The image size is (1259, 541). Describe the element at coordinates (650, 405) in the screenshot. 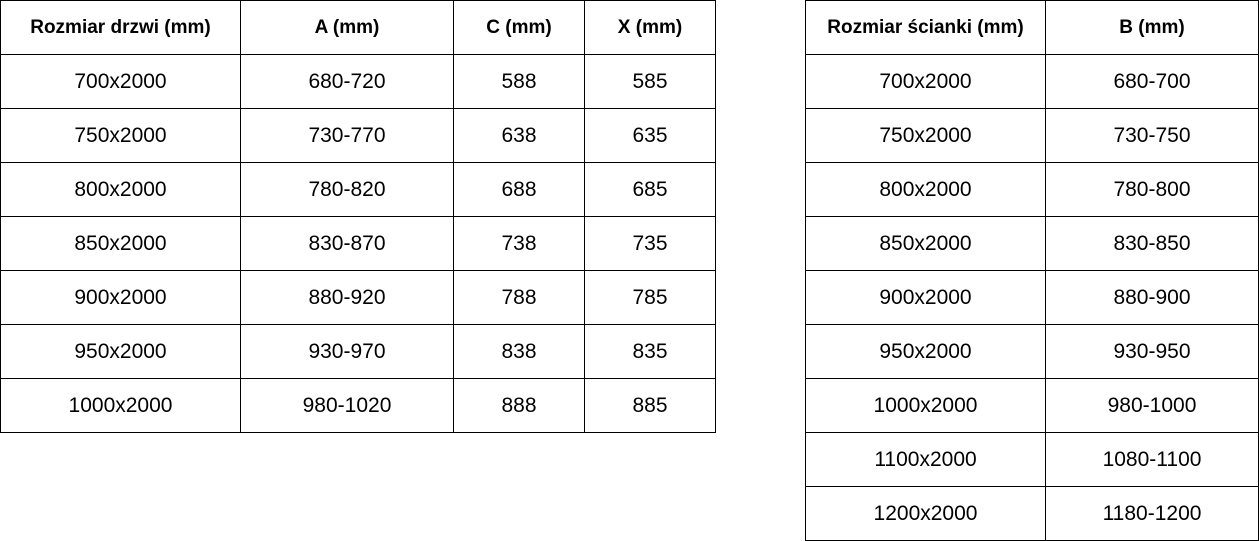

I see `table-cell: 885` at that location.